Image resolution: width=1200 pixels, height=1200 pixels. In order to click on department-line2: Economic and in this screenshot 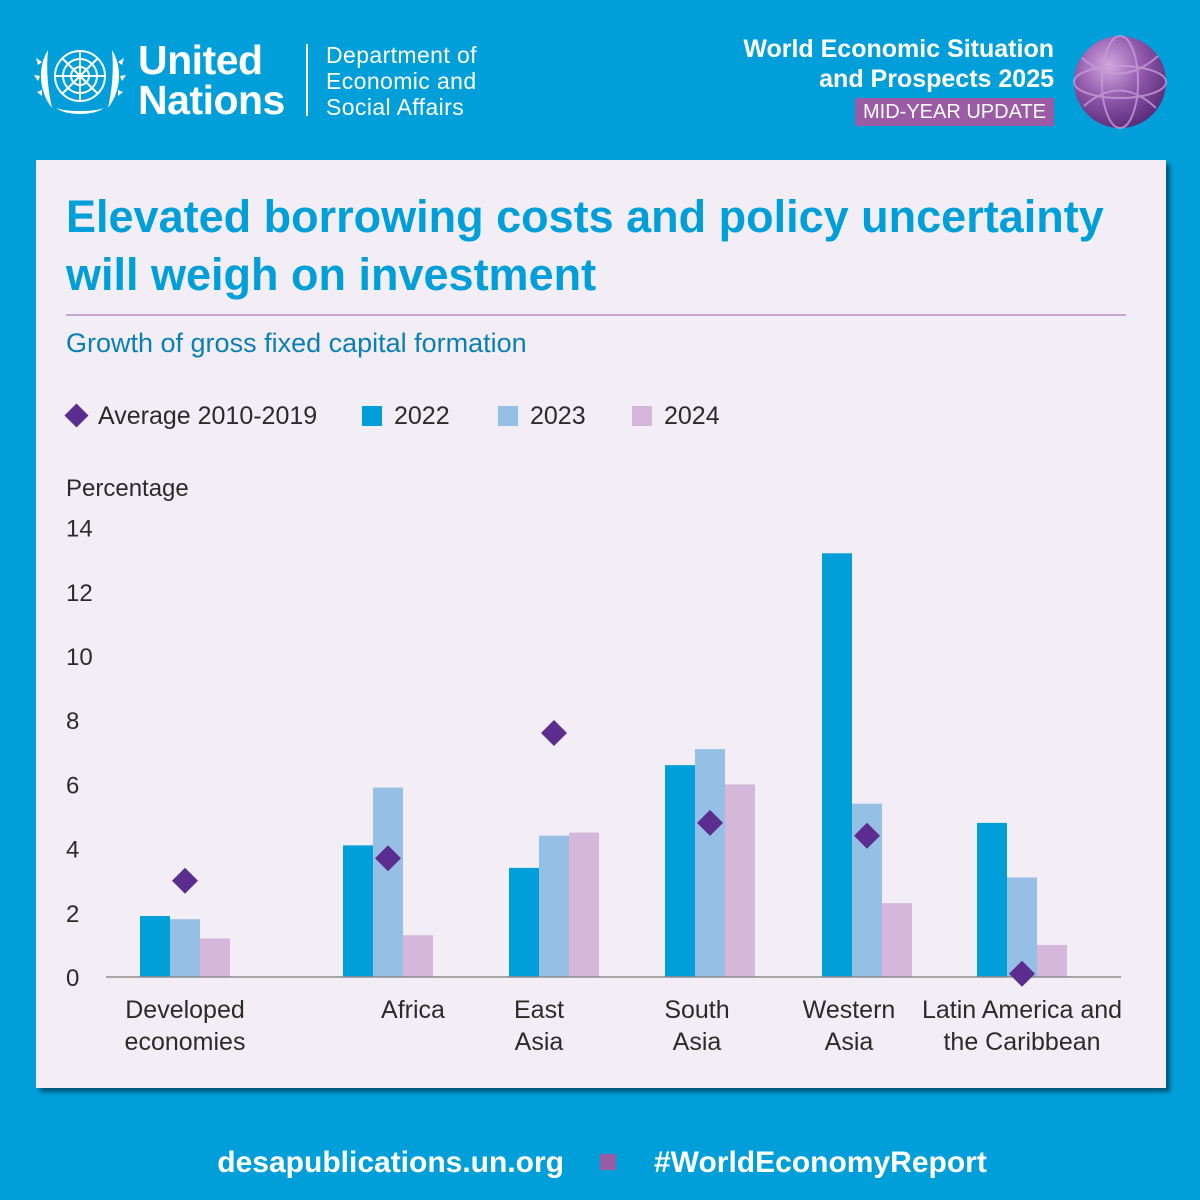, I will do `click(401, 81)`.